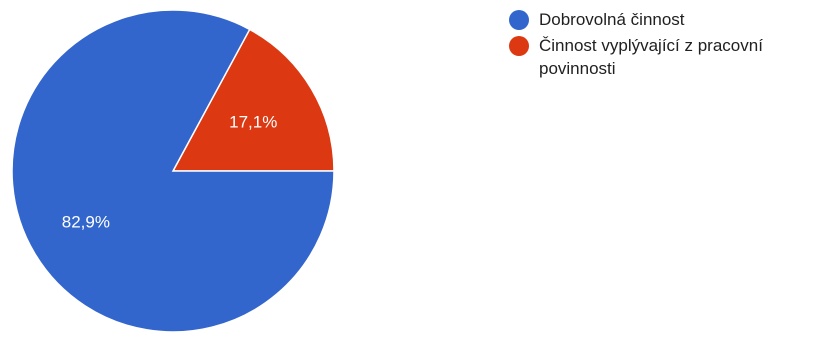 This screenshot has height=337, width=827. Describe the element at coordinates (612, 19) in the screenshot. I see `legend-label-0: Dobrovolná činnost` at that location.